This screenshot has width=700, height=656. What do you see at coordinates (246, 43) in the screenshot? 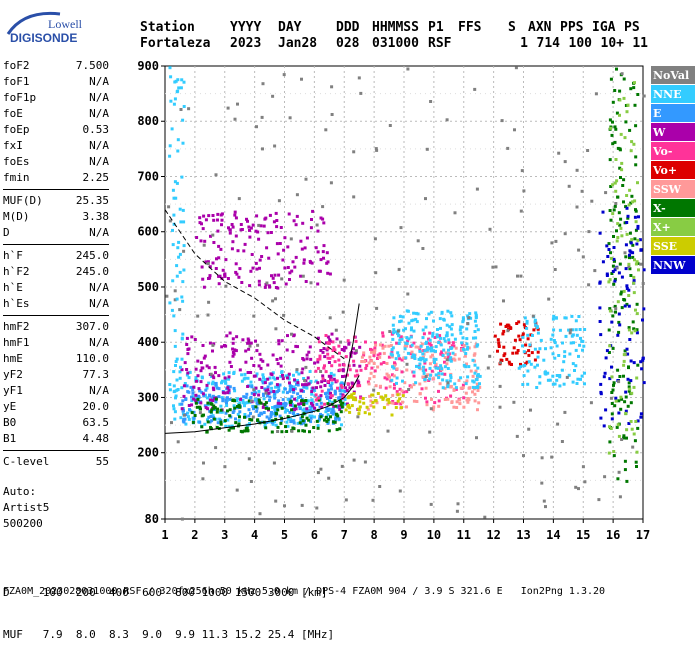
I see `header-value-1: 2023` at bounding box center [246, 43].